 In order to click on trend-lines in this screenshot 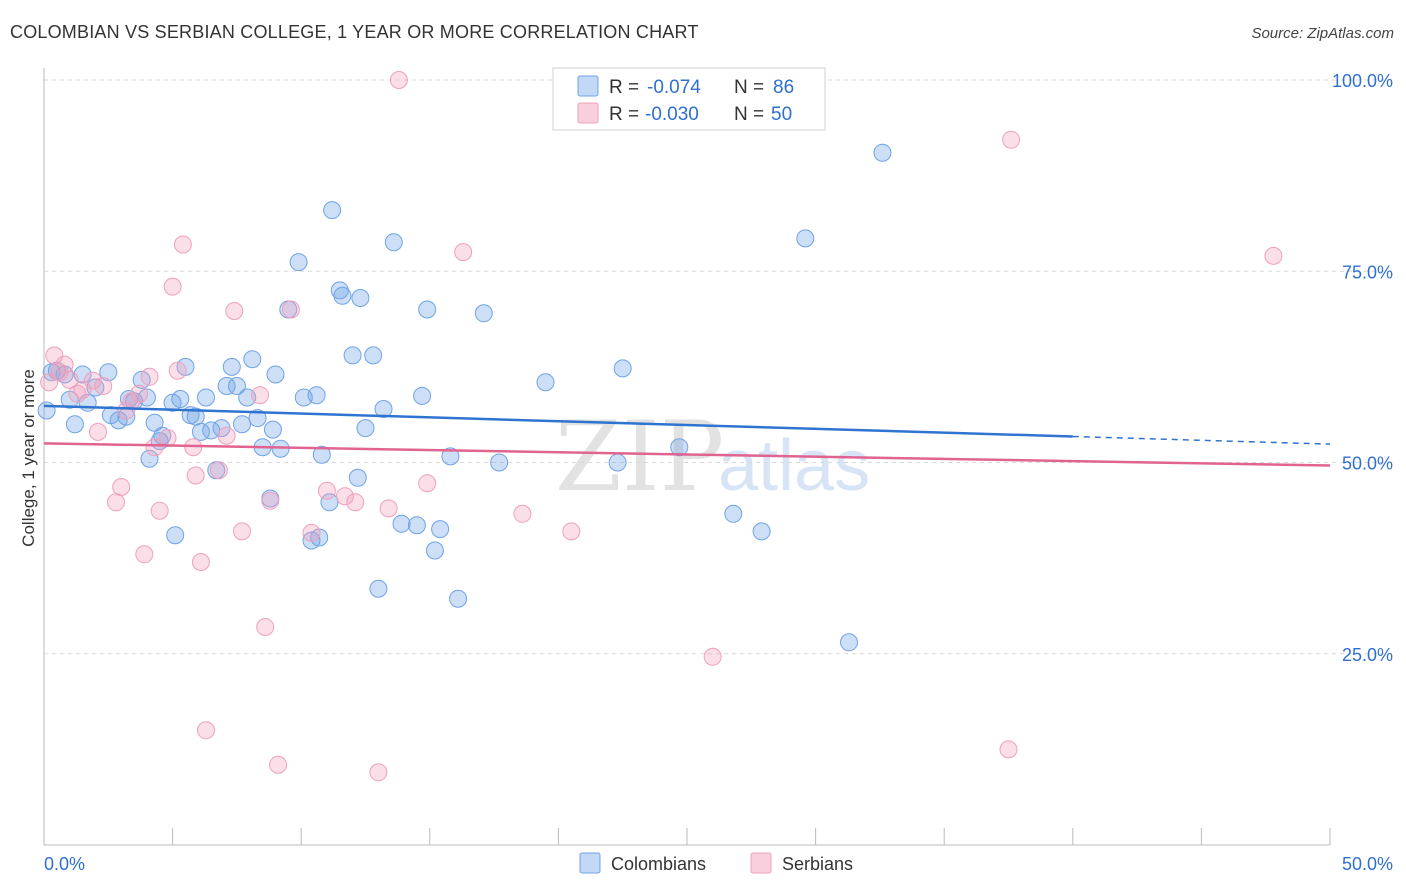, I will do `click(687, 435)`.